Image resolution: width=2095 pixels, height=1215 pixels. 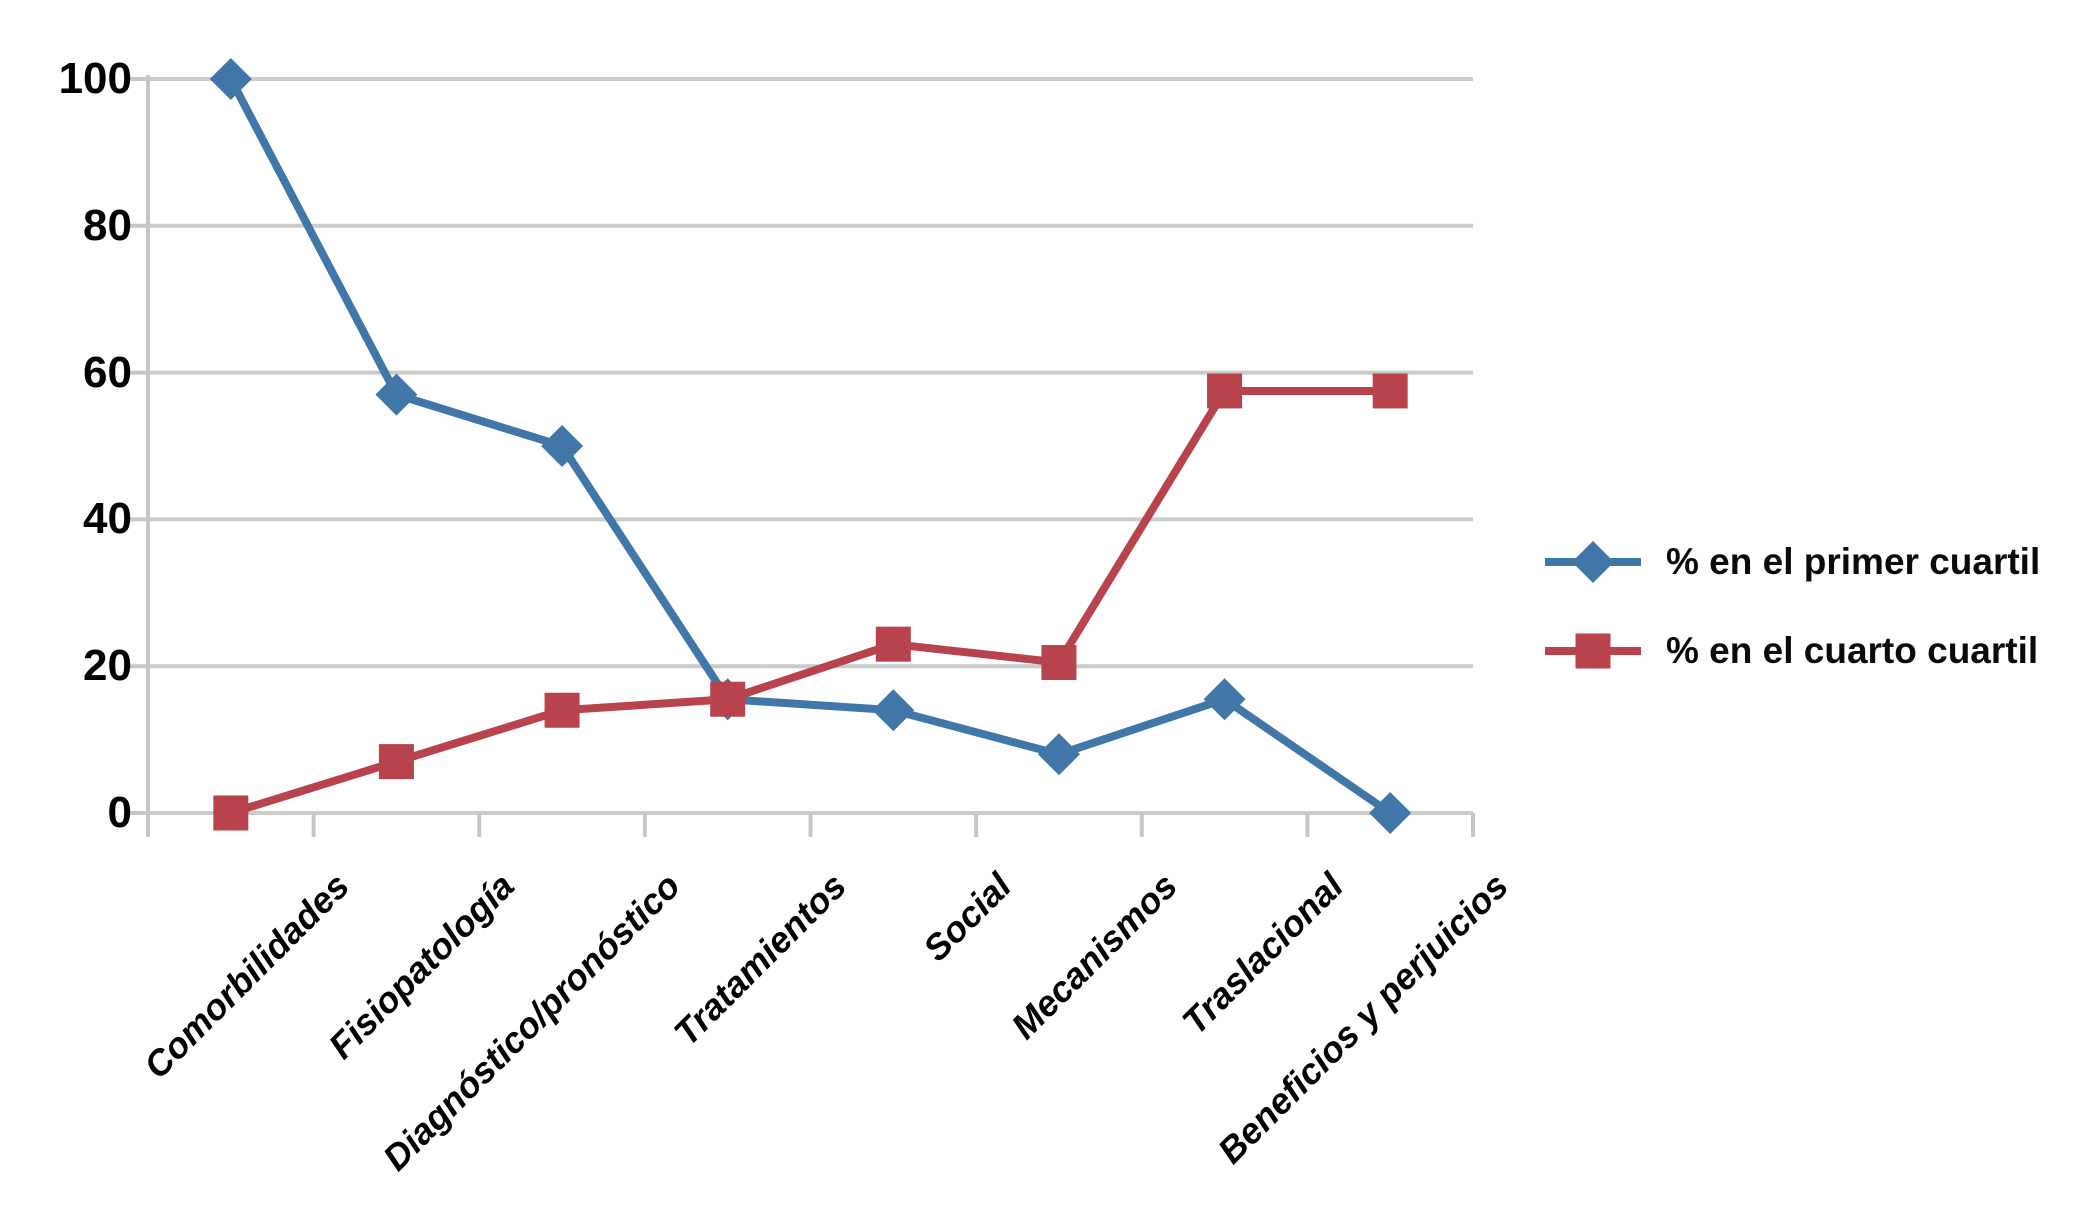 I want to click on legend-label-cuarto-cuartil: % en el cuarto cuartil, so click(x=1852, y=650).